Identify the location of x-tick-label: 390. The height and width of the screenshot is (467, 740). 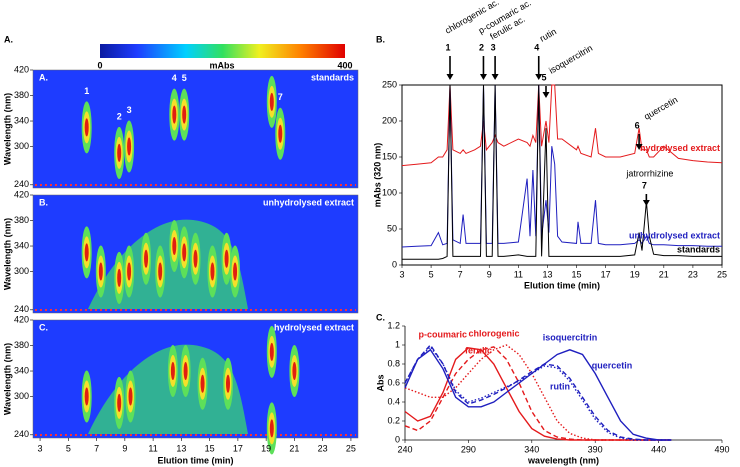
(595, 449).